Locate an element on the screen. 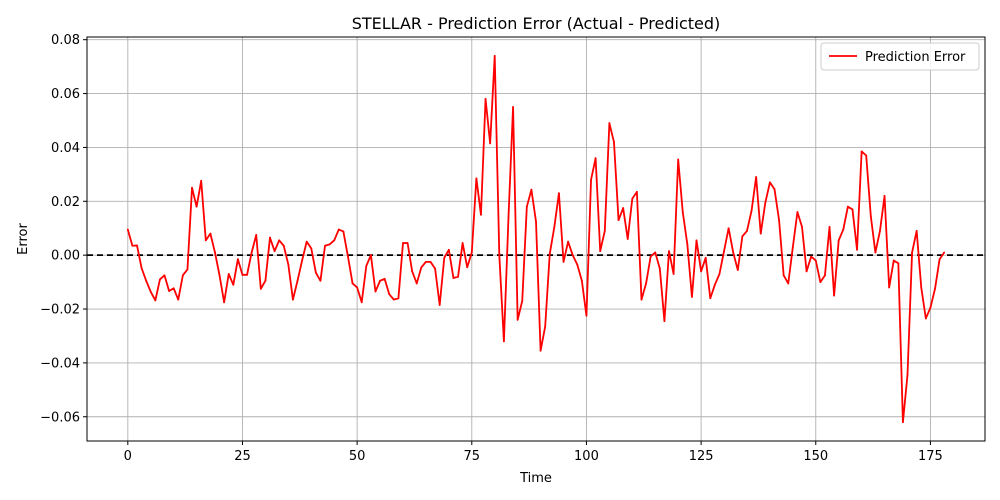  y-tick-label: −0.04 is located at coordinates (60, 363).